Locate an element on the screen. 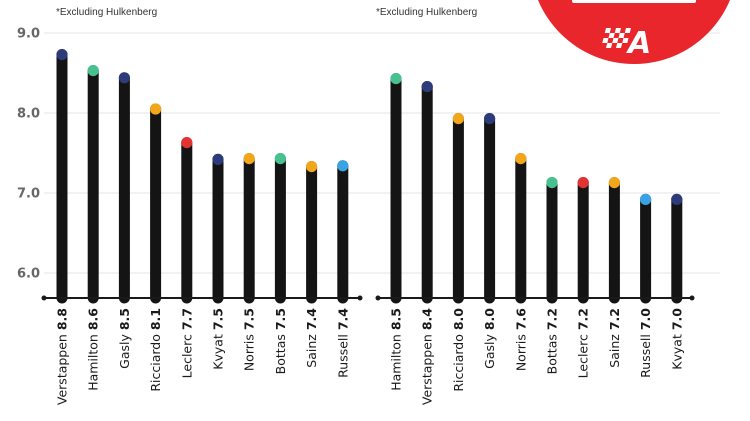 This screenshot has height=421, width=750. x-tick-label: Kvyat 7.0 is located at coordinates (676, 339).